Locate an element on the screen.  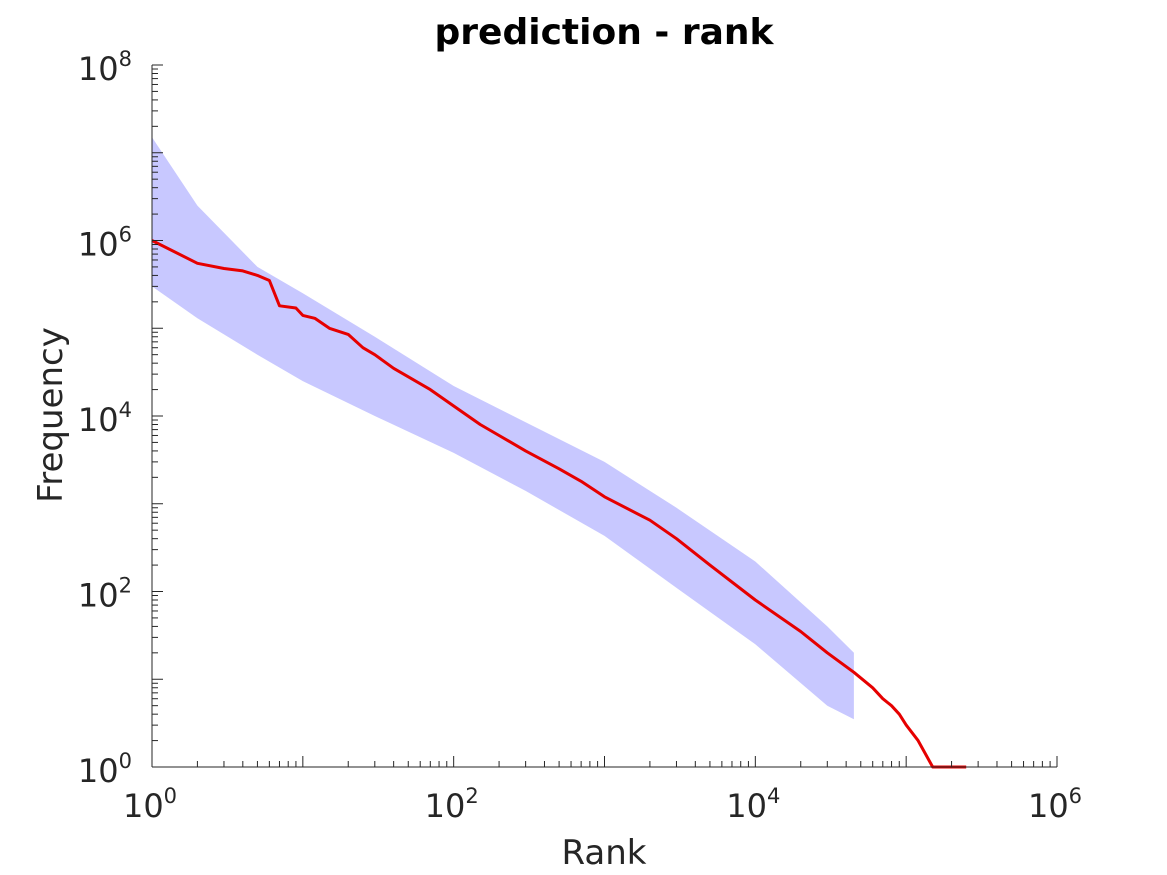
y-tick-label: 10⁰ is located at coordinates (105, 769).